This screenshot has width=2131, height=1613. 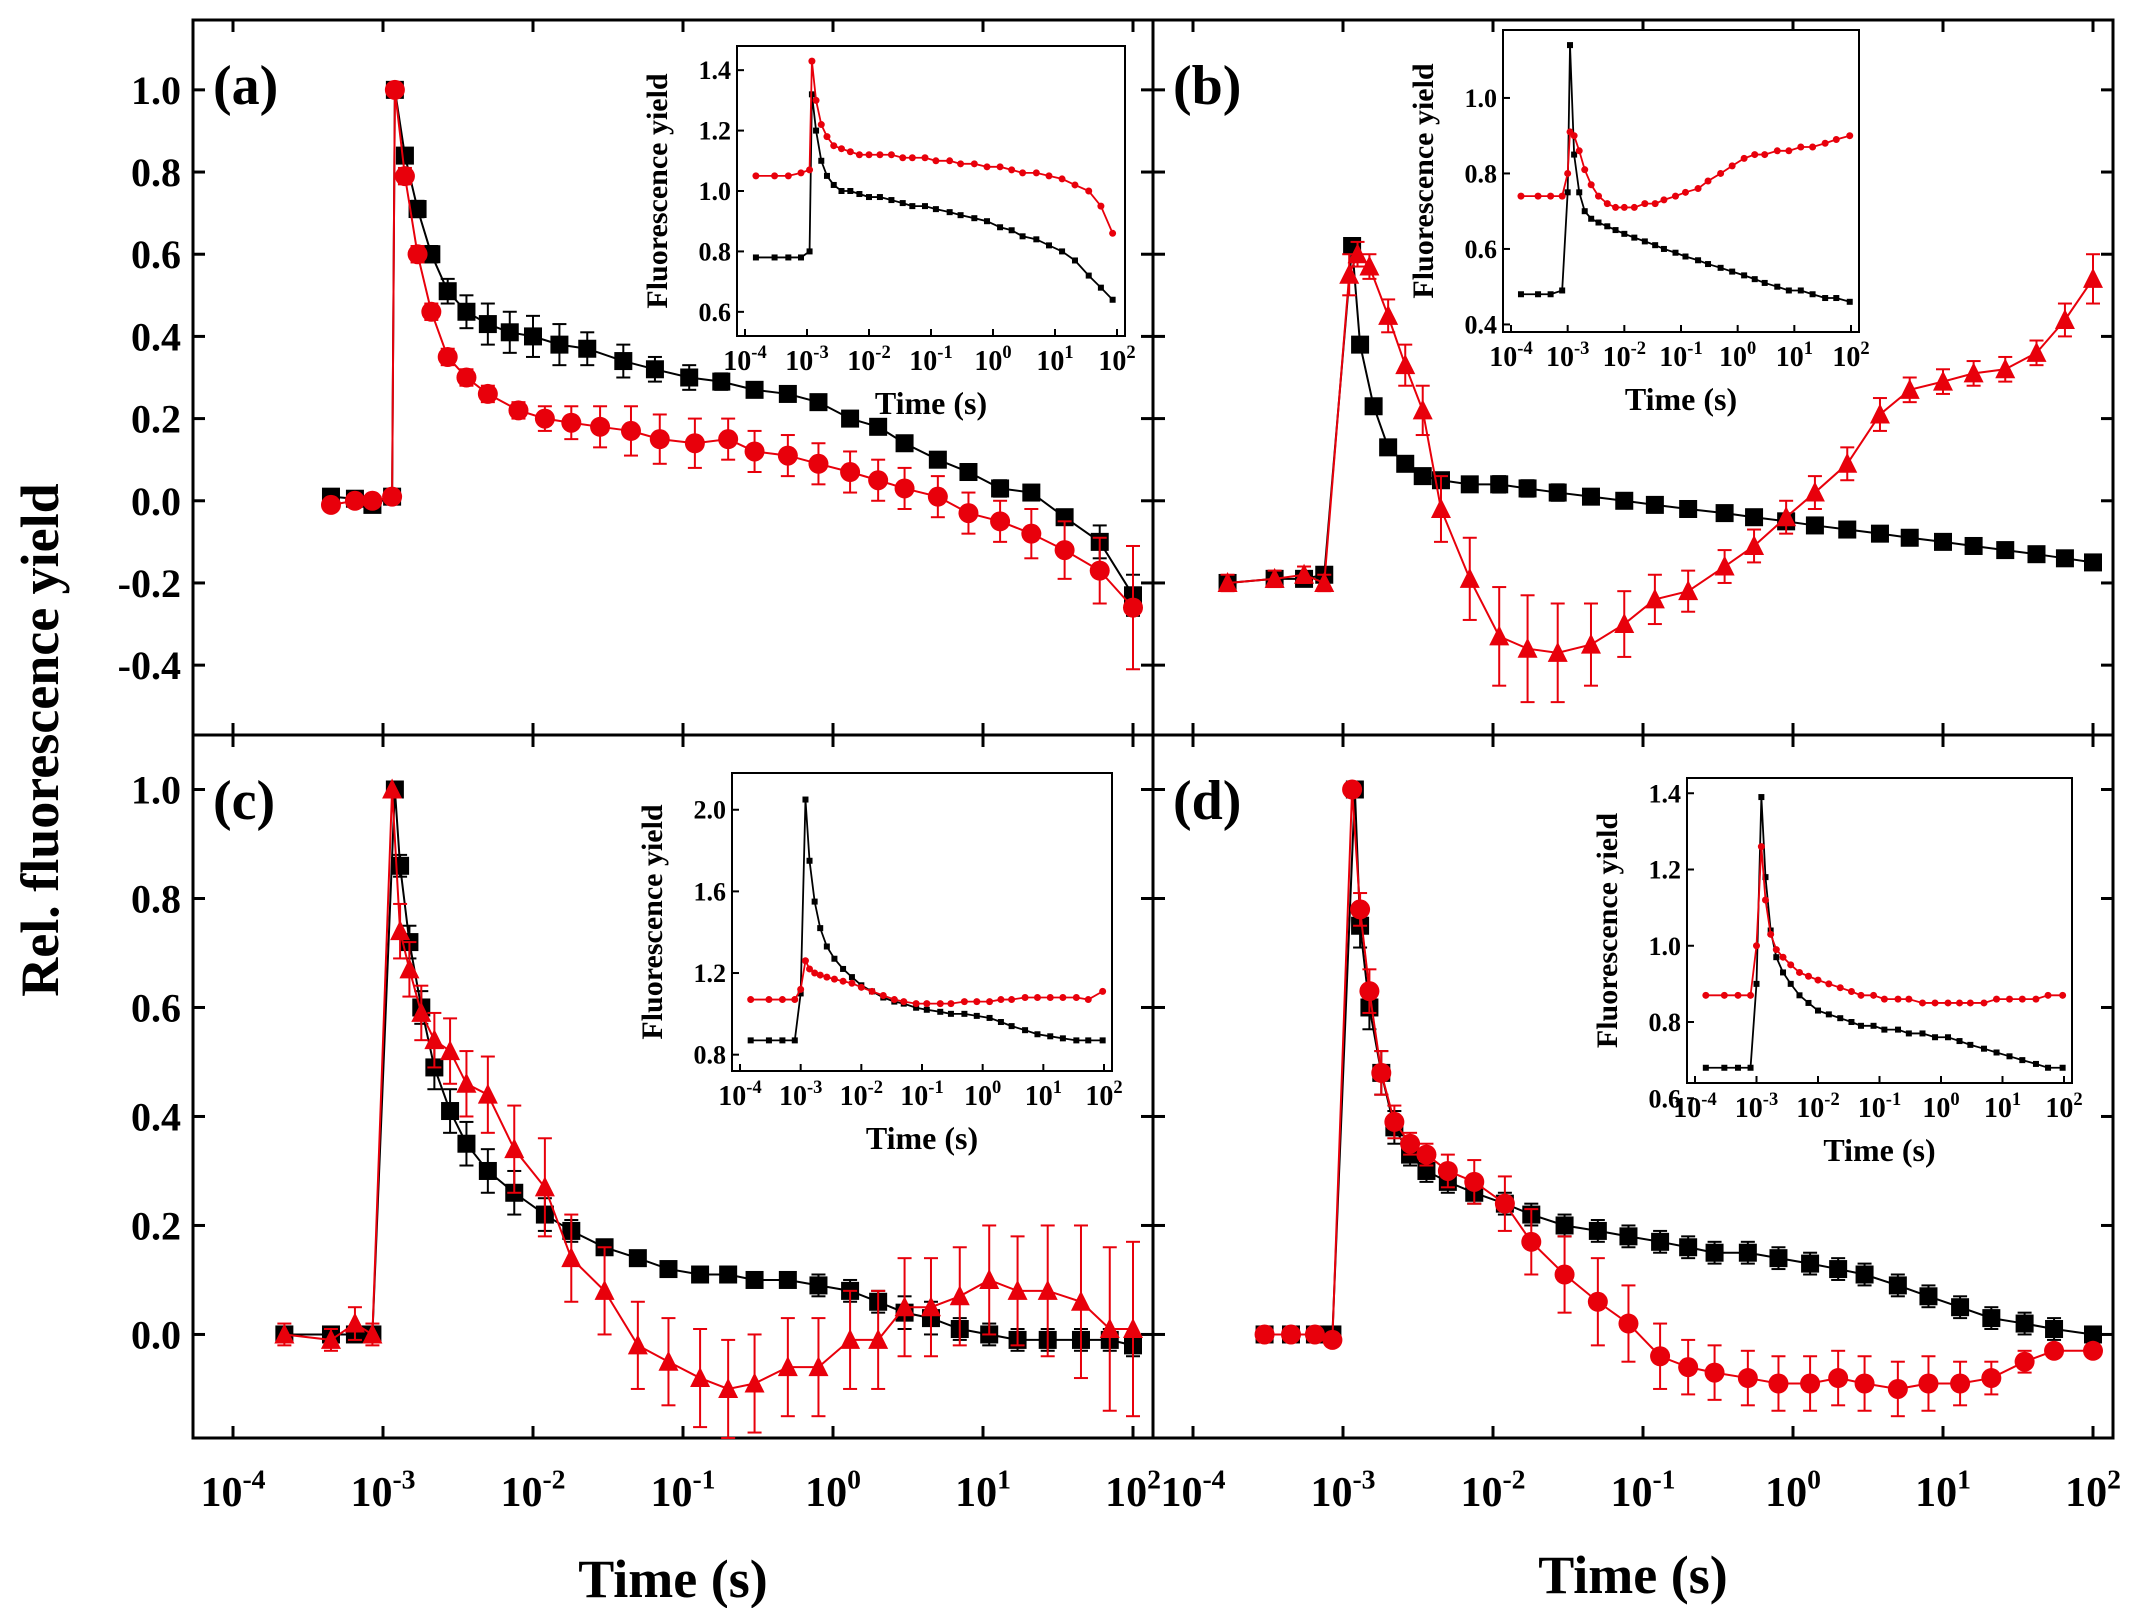 I want to click on inset-x-tick-label: 10⁻³, so click(x=1567, y=355).